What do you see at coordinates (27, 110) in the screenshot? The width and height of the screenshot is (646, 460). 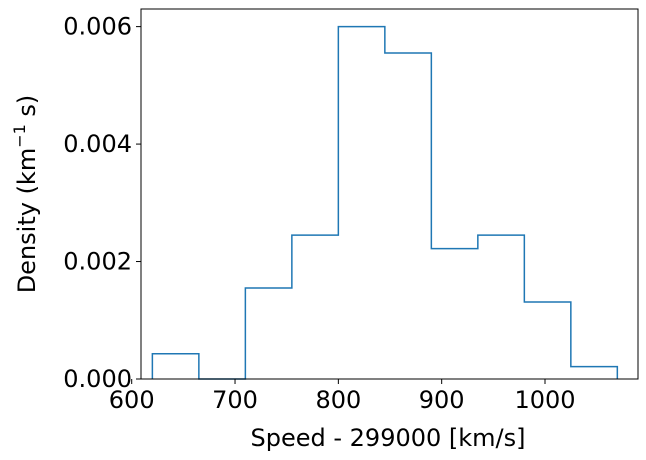 I see `y-axis-label-suffix: s)` at bounding box center [27, 110].